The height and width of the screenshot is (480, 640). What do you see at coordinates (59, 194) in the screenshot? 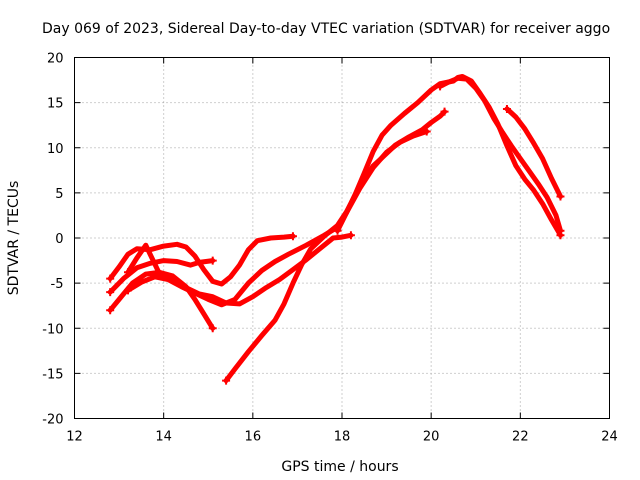
I see `y-tick-label: 5` at bounding box center [59, 194].